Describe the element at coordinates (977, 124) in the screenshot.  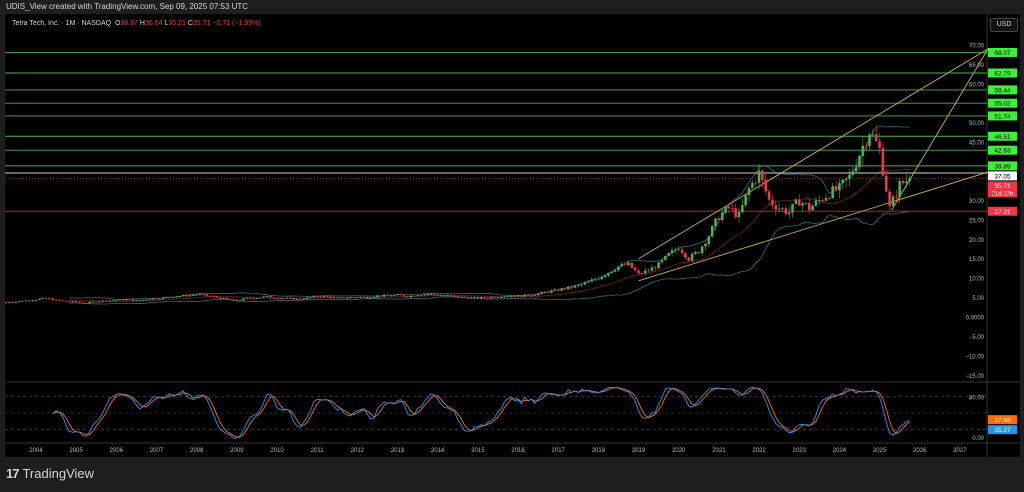
I see `y-tick-label: 50.00` at that location.